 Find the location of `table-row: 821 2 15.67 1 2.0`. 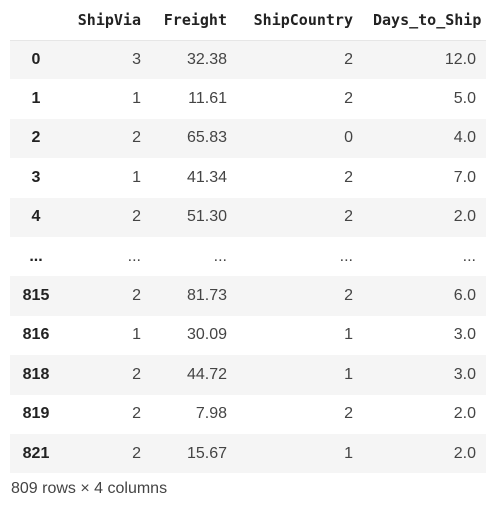

table-row: 821 2 15.67 1 2.0 is located at coordinates (248, 453).